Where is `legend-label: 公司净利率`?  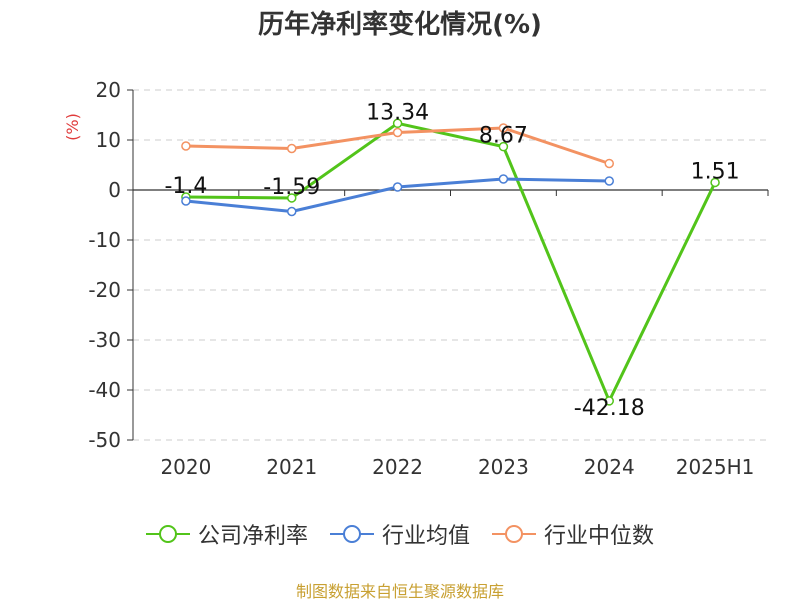
legend-label: 公司净利率 is located at coordinates (252, 536).